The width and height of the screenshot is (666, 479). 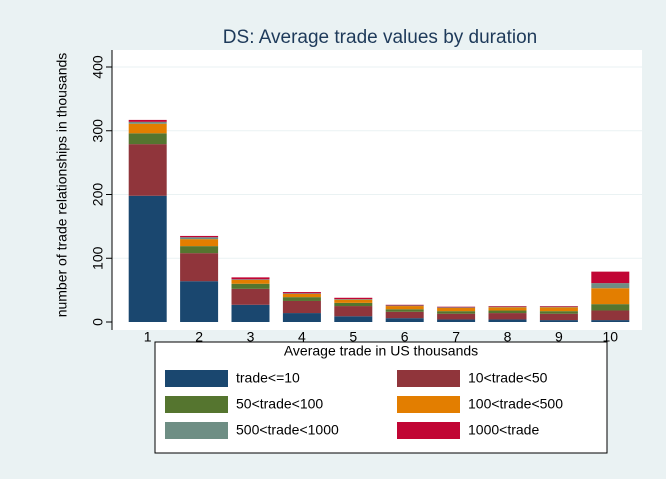 What do you see at coordinates (287, 430) in the screenshot?
I see `legend-label: 500<trade<1000` at bounding box center [287, 430].